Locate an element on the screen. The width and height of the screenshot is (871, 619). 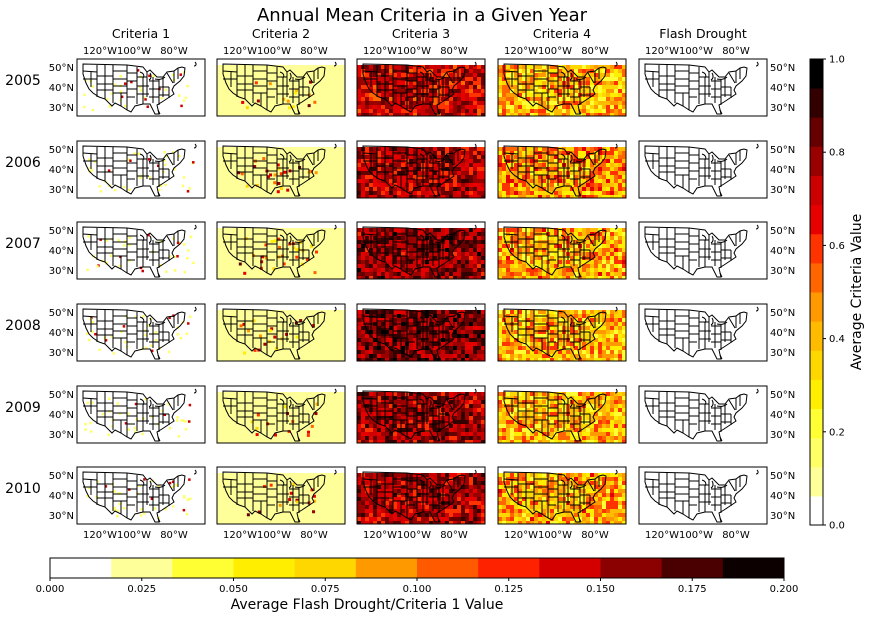
panel-background is located at coordinates (703, 332).